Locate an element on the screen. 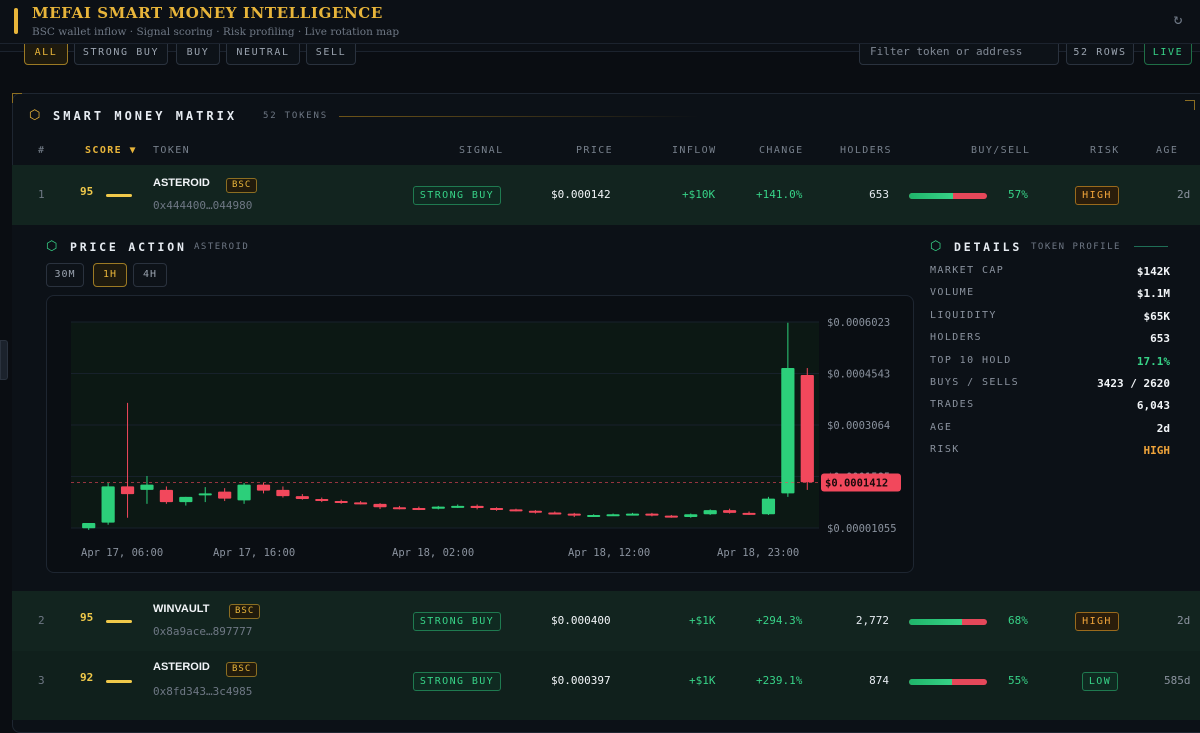  timeframe-4h-button: 4H is located at coordinates (150, 275).